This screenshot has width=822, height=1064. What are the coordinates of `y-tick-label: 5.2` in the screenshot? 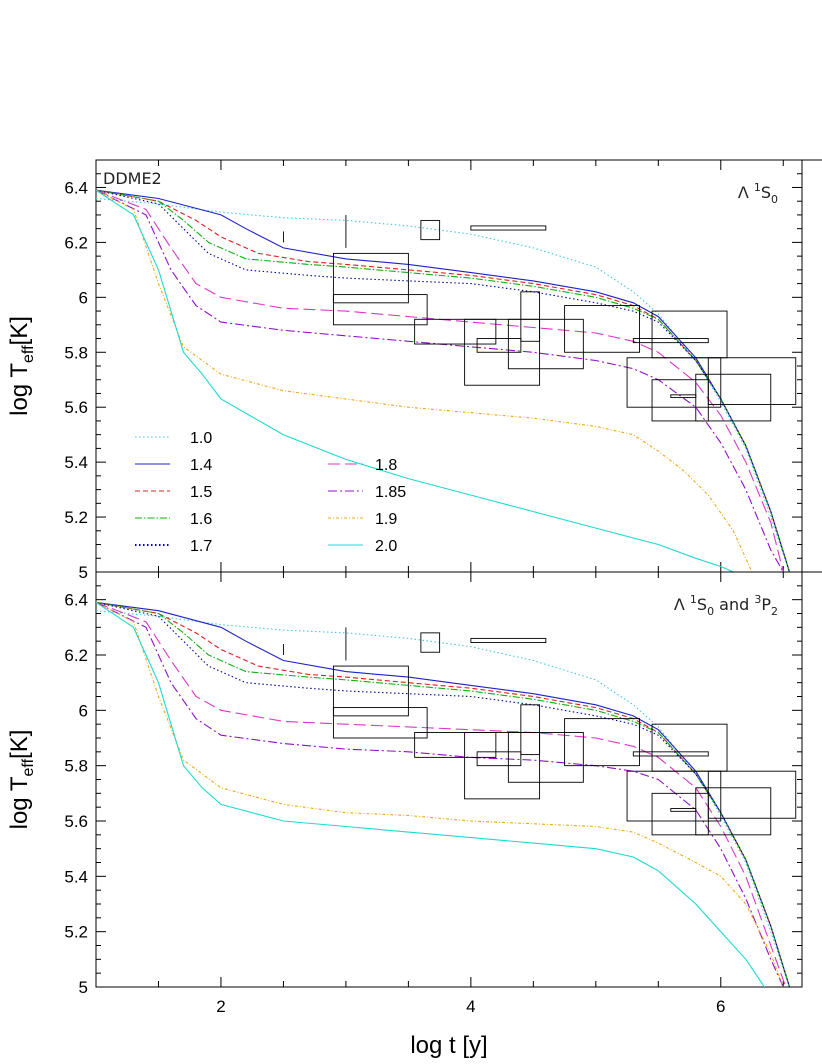 It's located at (76, 517).